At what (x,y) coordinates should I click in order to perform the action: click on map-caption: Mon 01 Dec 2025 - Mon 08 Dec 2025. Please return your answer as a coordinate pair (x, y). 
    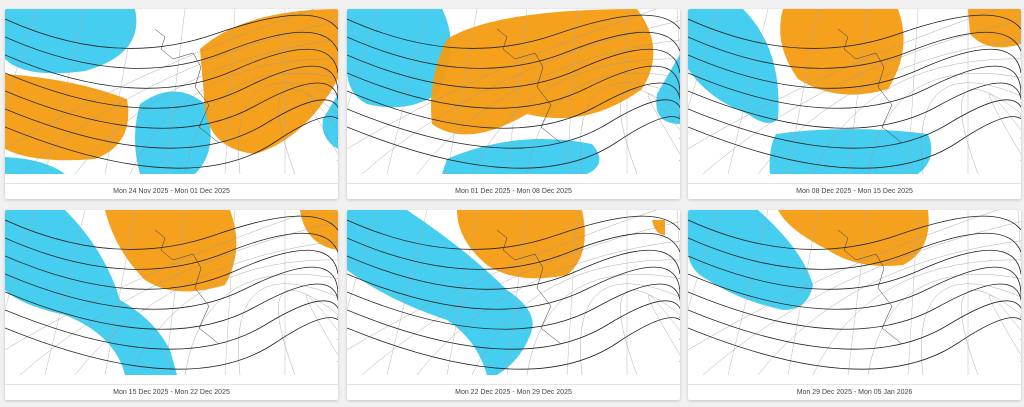
    Looking at the image, I should click on (513, 191).